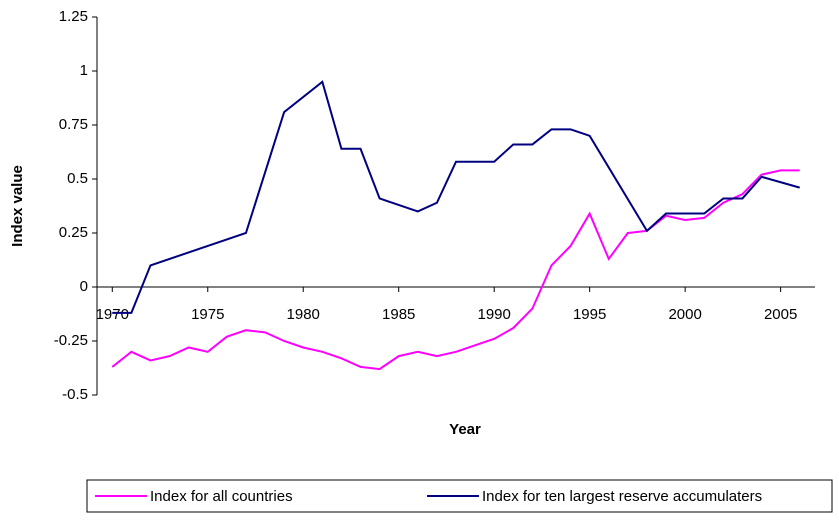  Describe the element at coordinates (75, 394) in the screenshot. I see `y-tick-label: -0.5` at that location.